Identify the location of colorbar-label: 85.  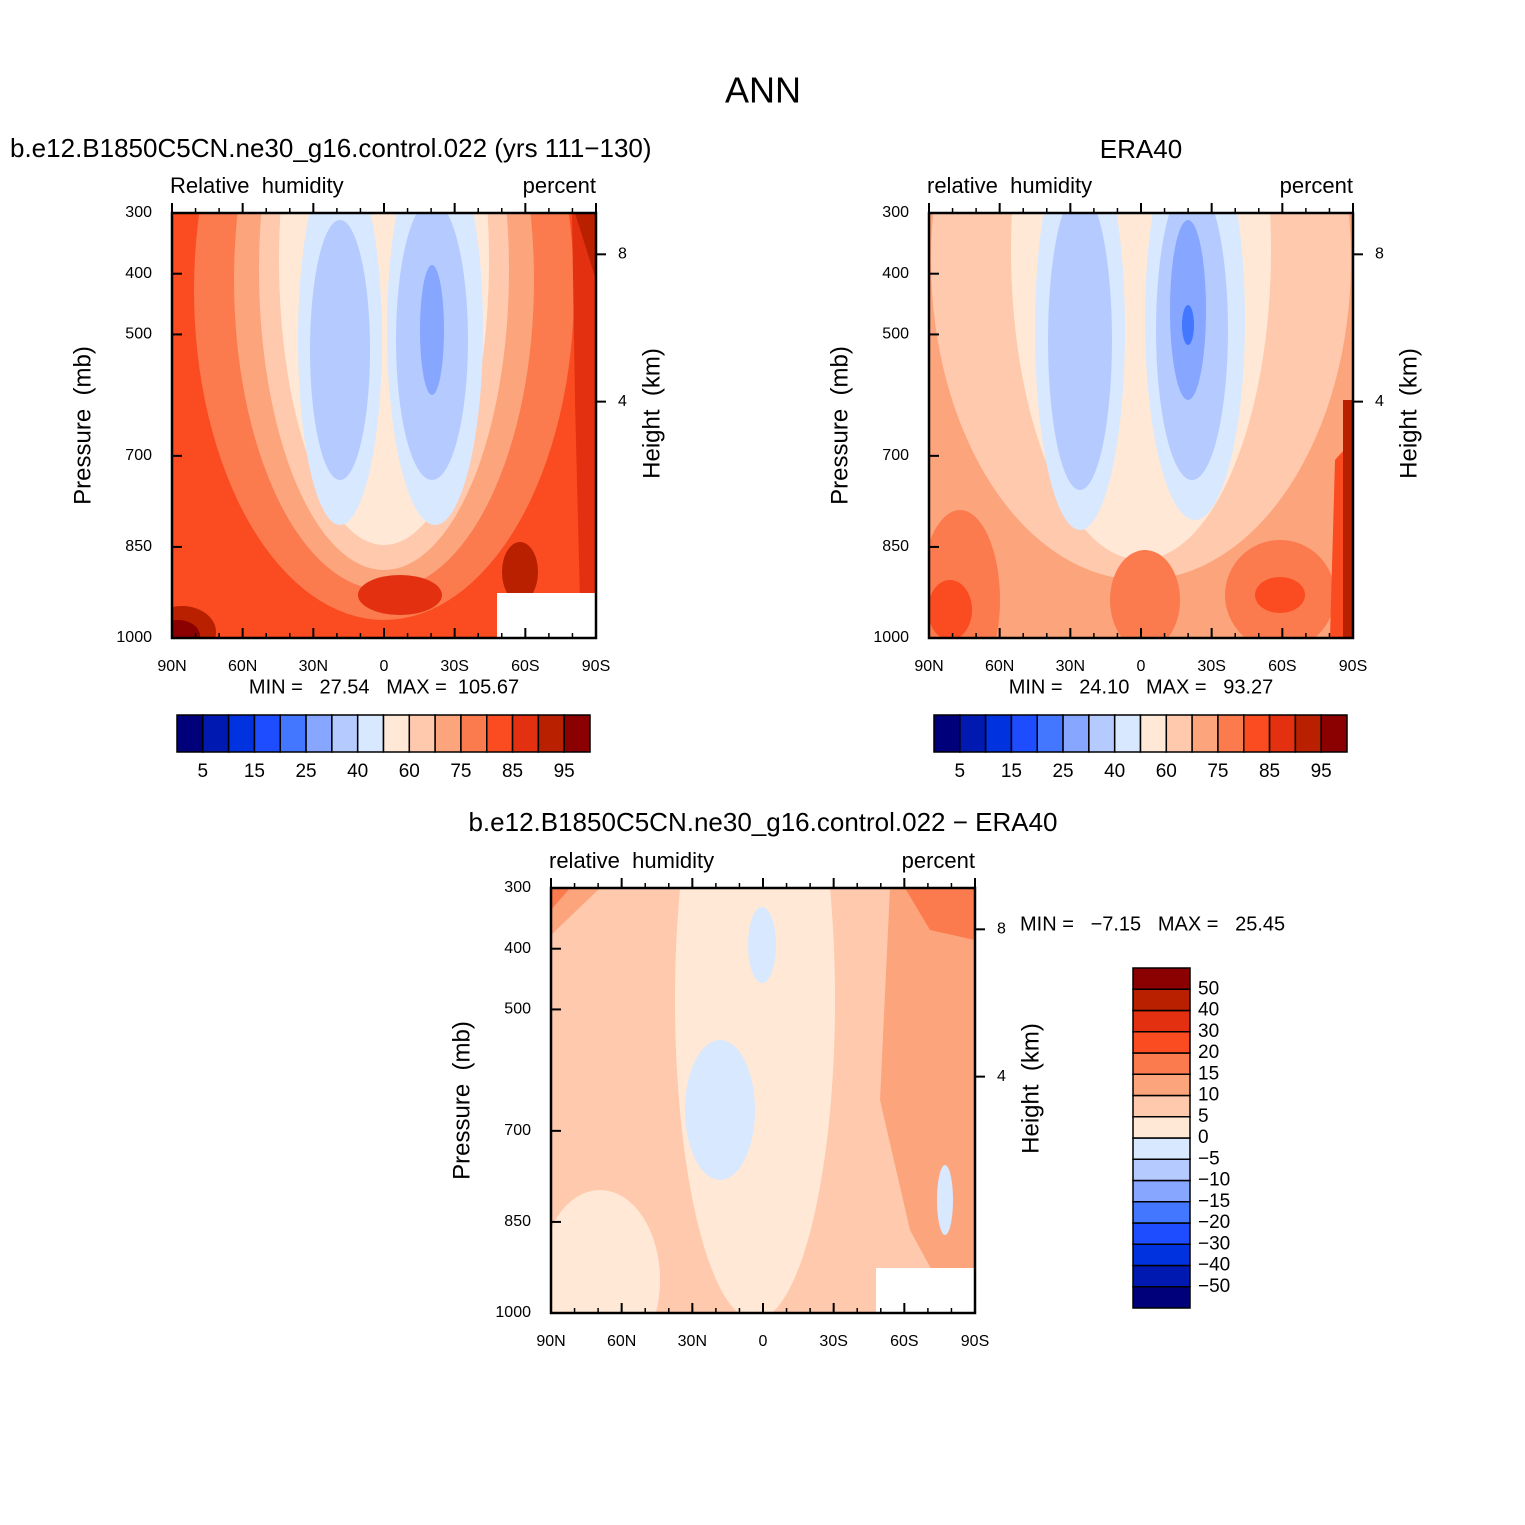
(512, 771).